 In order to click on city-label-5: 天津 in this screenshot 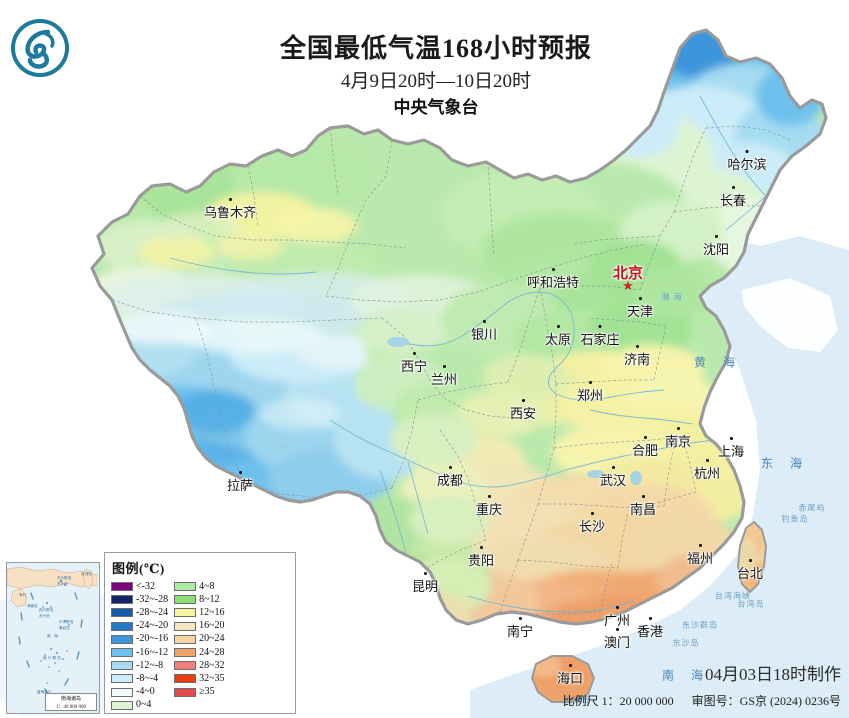, I will do `click(640, 308)`.